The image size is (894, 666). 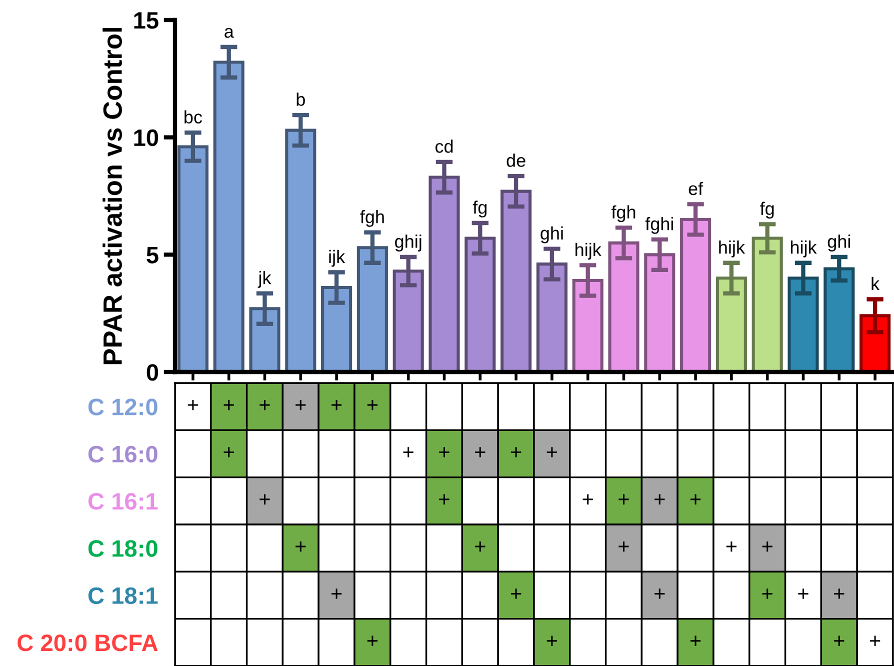 What do you see at coordinates (659, 225) in the screenshot?
I see `data-label: fghi` at bounding box center [659, 225].